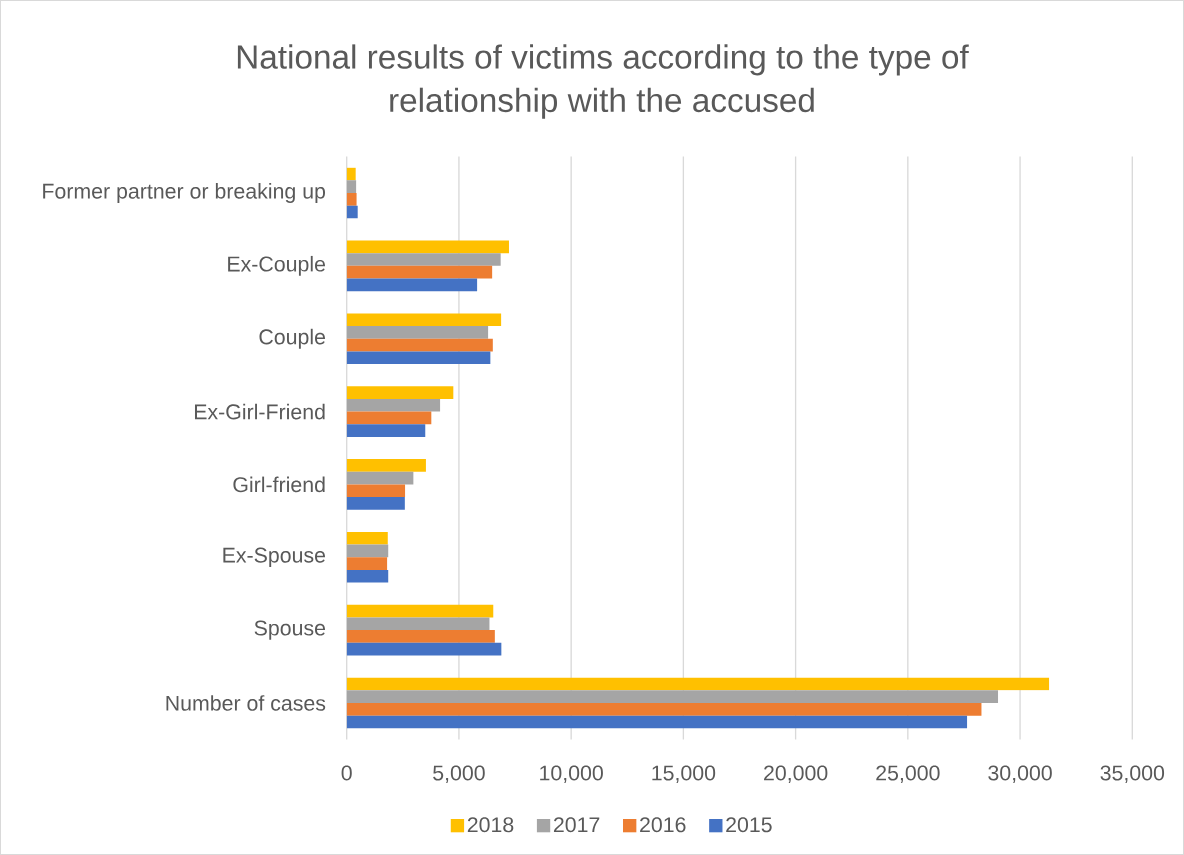 The height and width of the screenshot is (855, 1184). I want to click on x-tick-label: 35,000, so click(1132, 774).